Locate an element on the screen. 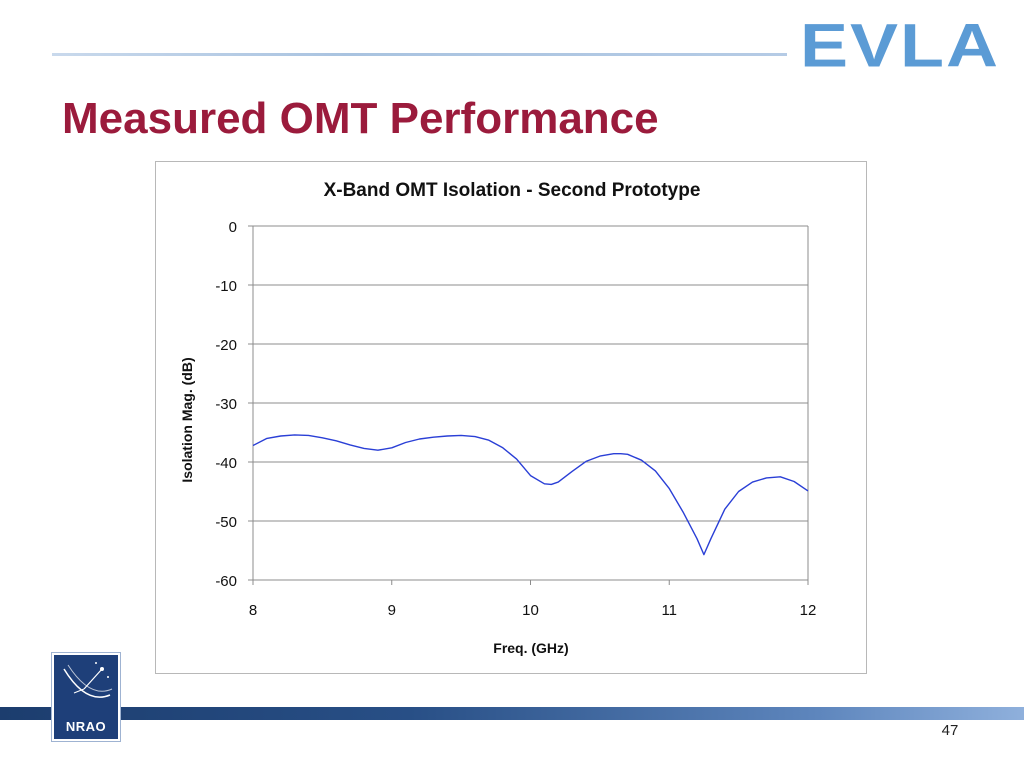  nrao-logo-text: NRAO is located at coordinates (86, 726).